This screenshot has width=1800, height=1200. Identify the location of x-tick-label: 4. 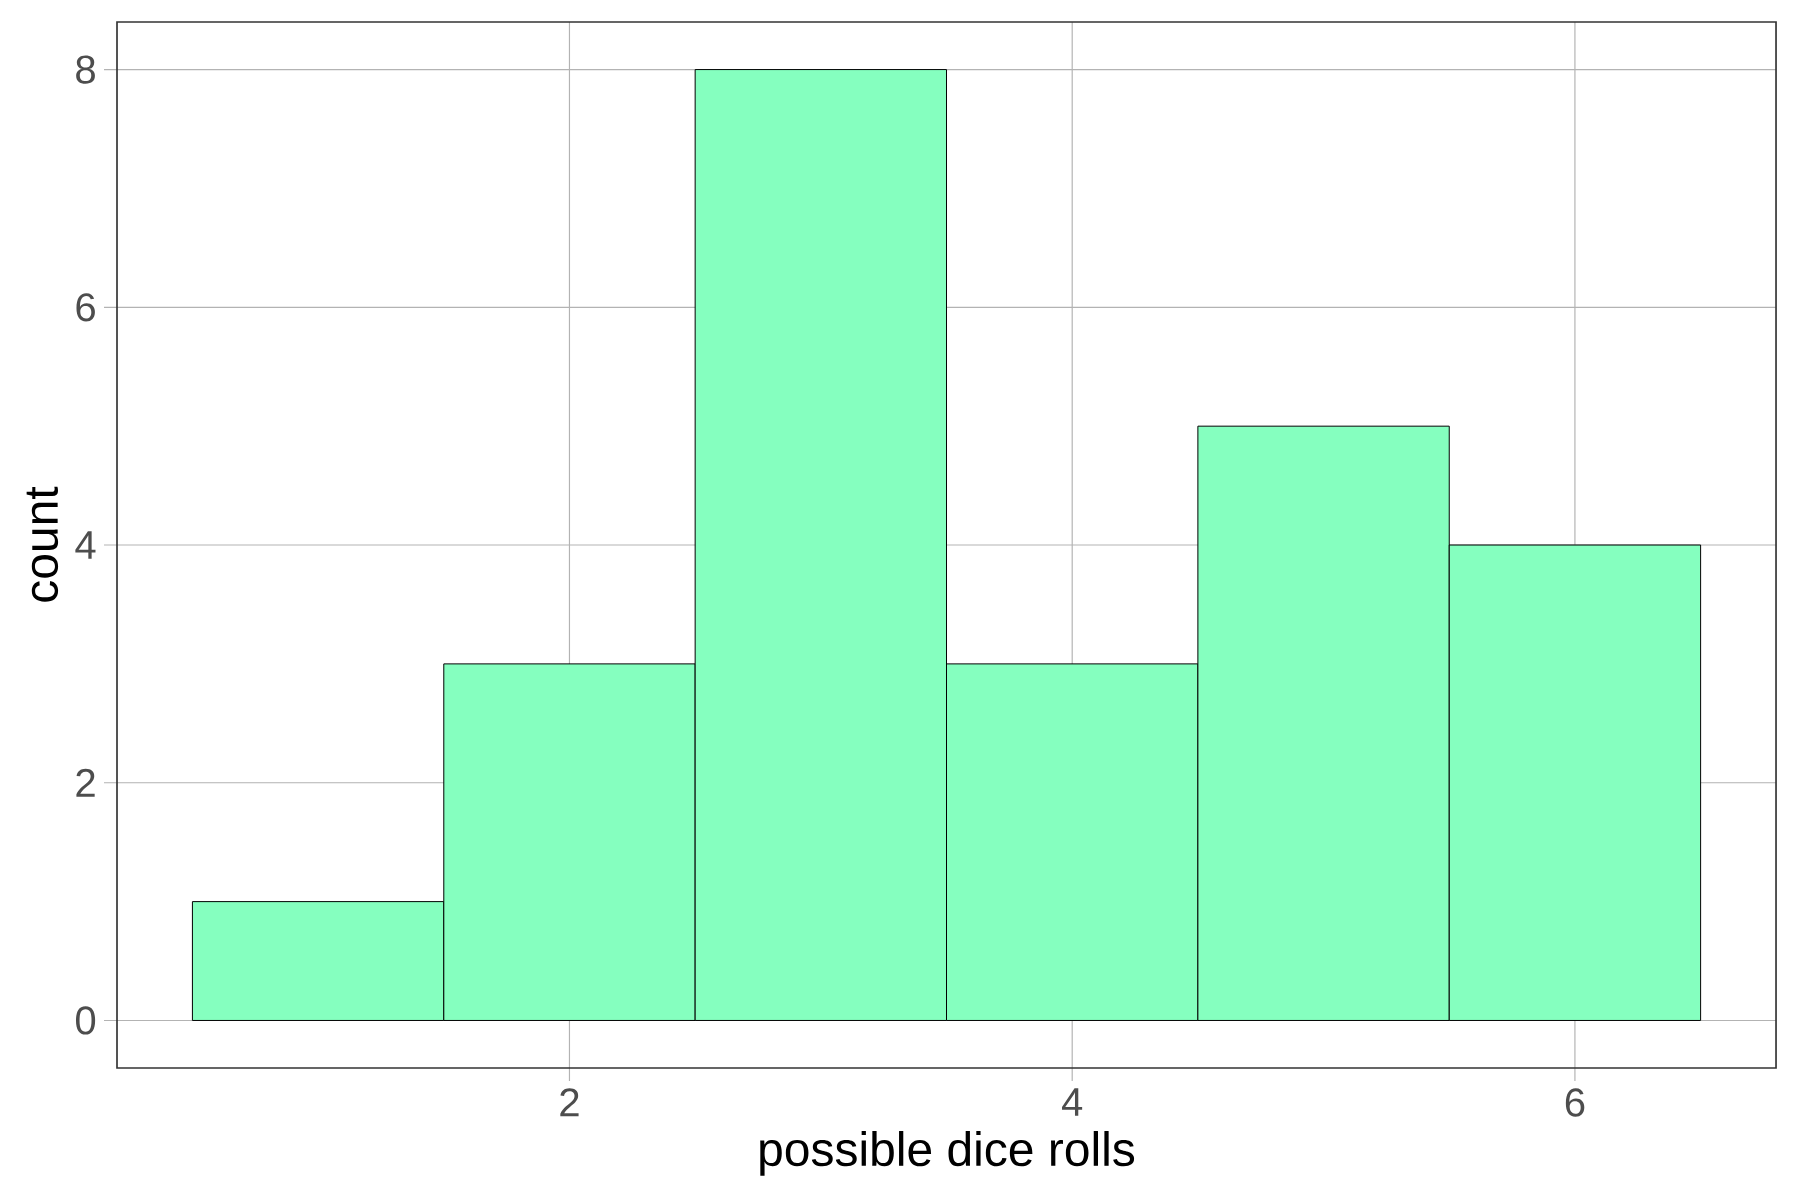
(1072, 1102).